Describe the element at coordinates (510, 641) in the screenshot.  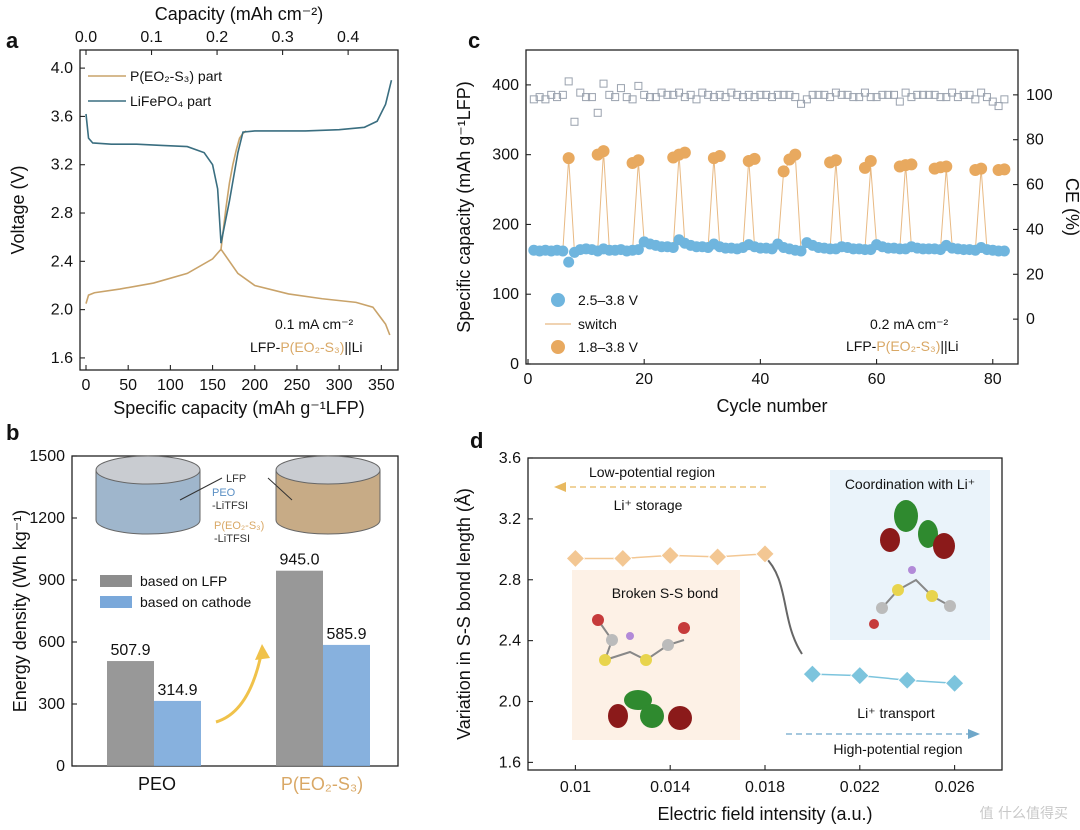
I see `panel-d-y-tick-label: 2.4` at that location.